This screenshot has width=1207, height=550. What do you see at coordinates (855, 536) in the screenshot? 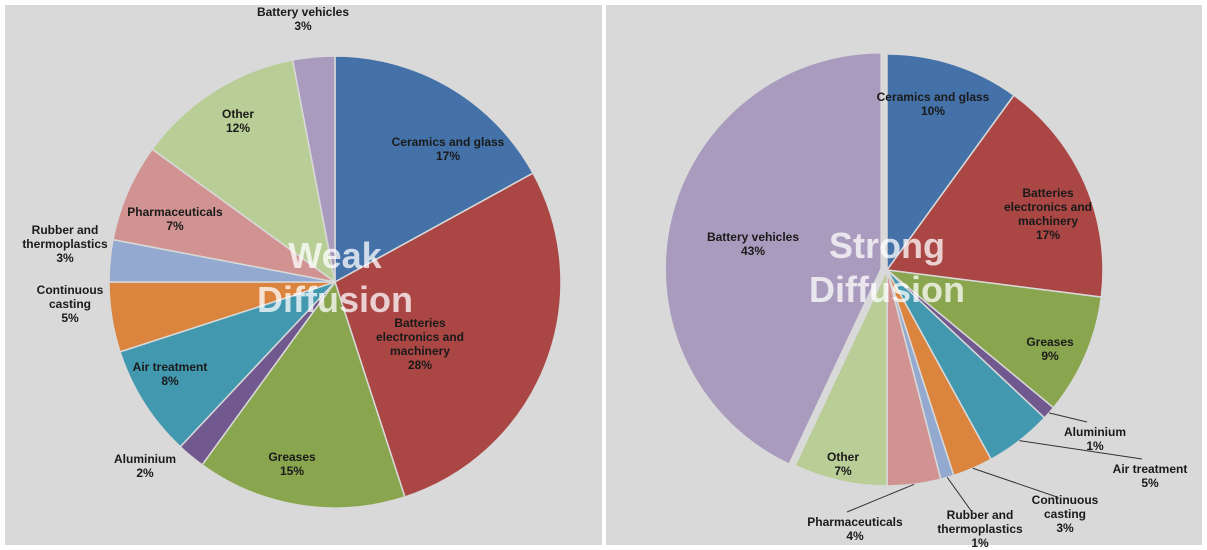
I see `slice-value-label: 4%` at bounding box center [855, 536].